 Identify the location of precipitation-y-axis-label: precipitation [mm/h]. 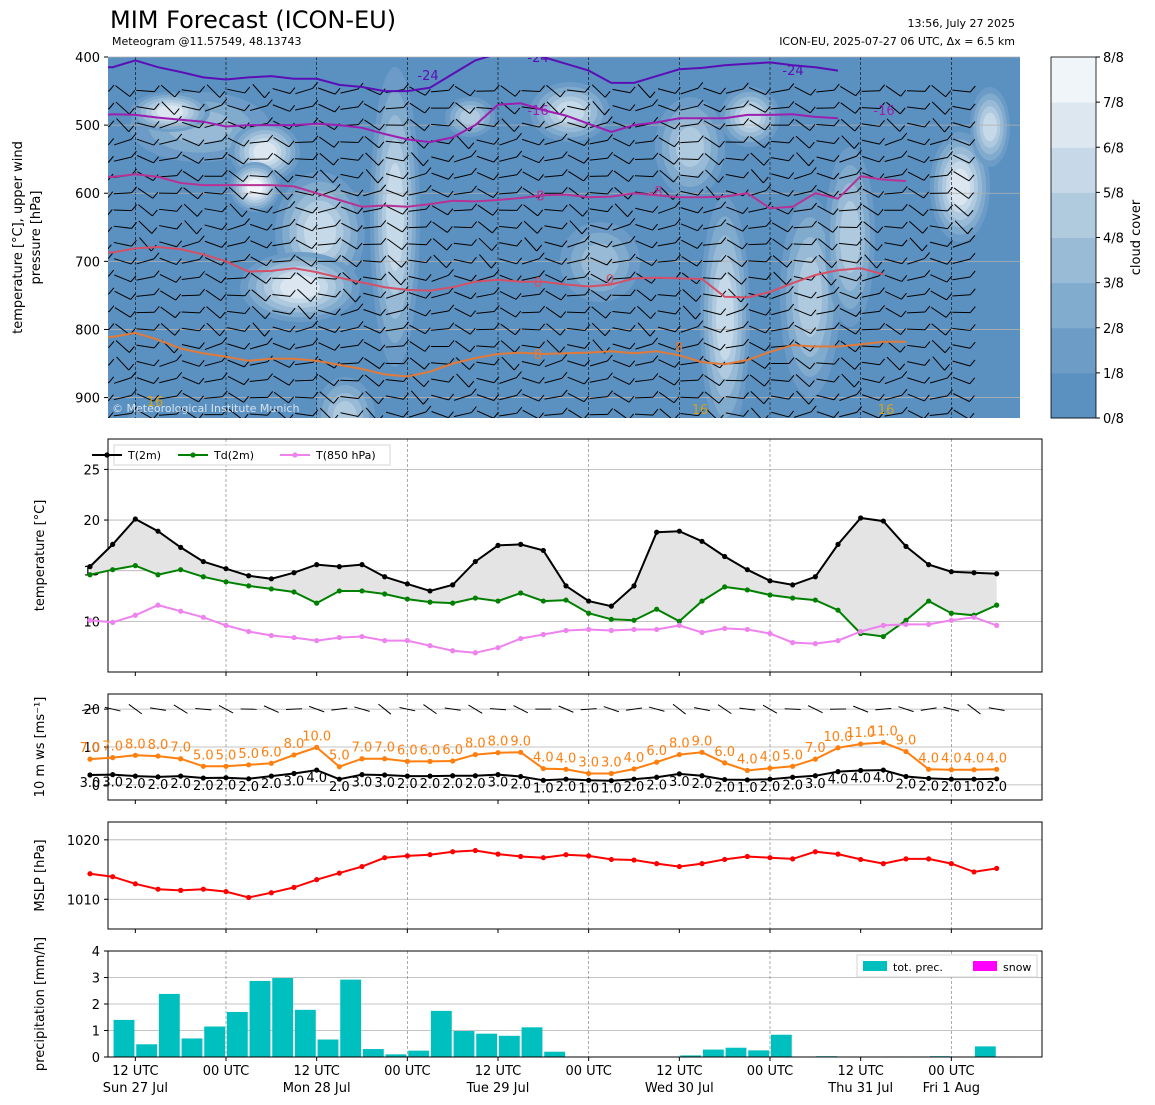
(40, 1004).